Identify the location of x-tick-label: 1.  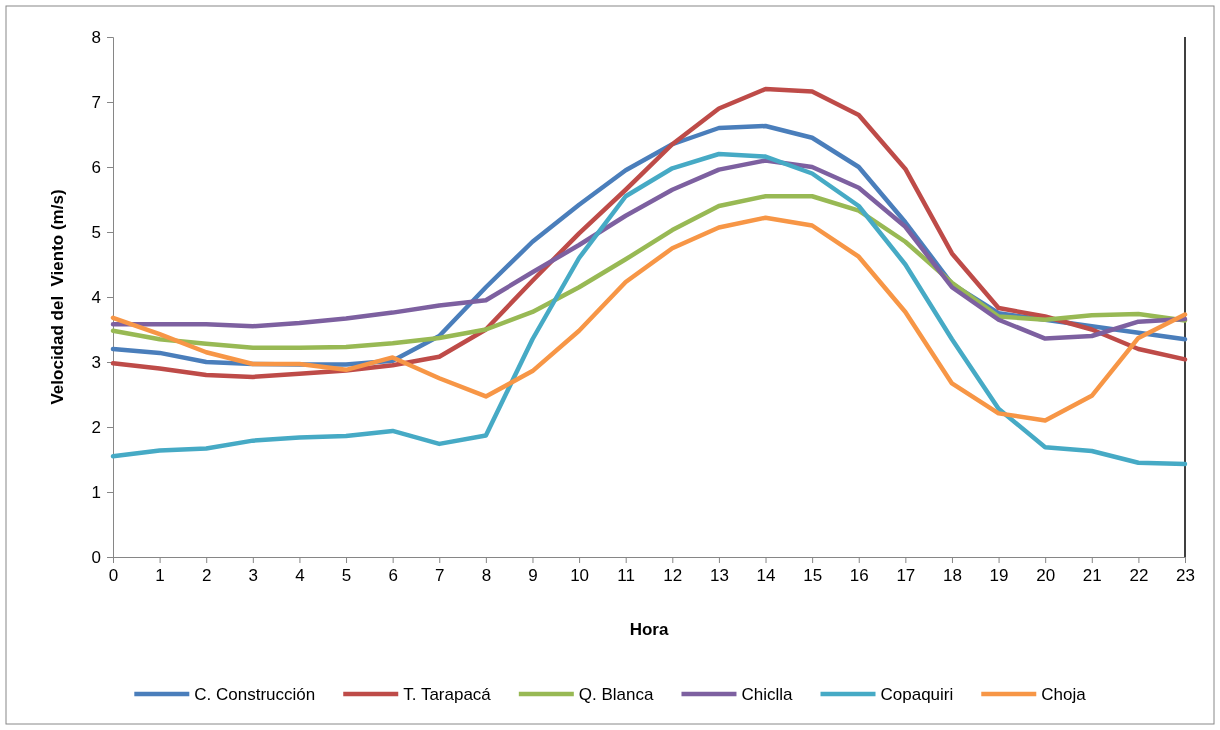
(160, 576).